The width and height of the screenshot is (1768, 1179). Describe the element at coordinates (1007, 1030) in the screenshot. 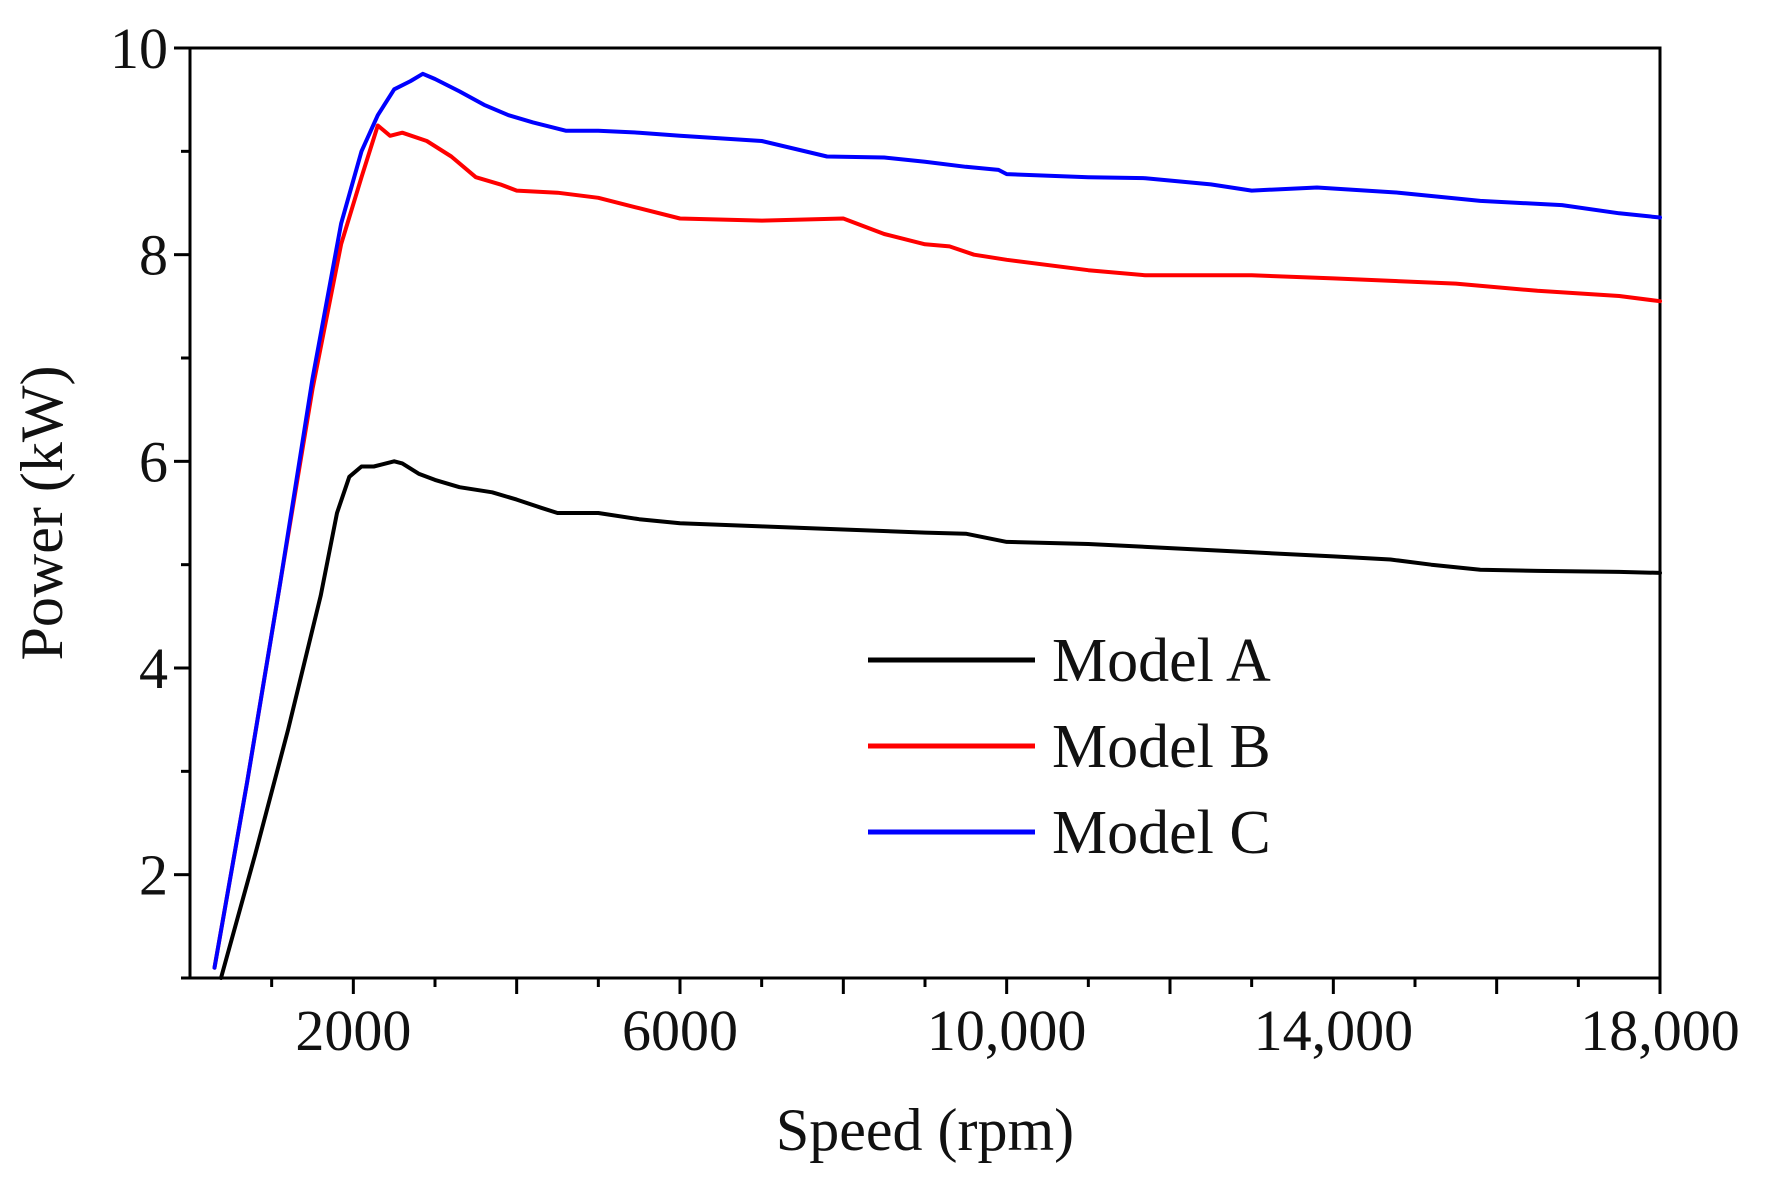

I see `x-tick-label: 10,000` at that location.